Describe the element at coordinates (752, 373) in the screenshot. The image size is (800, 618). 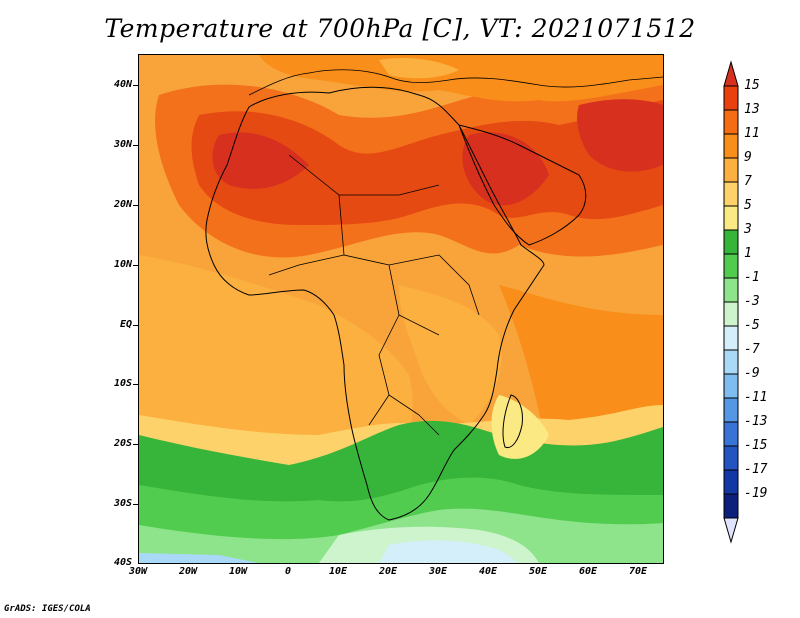
I see `colorbar-label: -9` at that location.